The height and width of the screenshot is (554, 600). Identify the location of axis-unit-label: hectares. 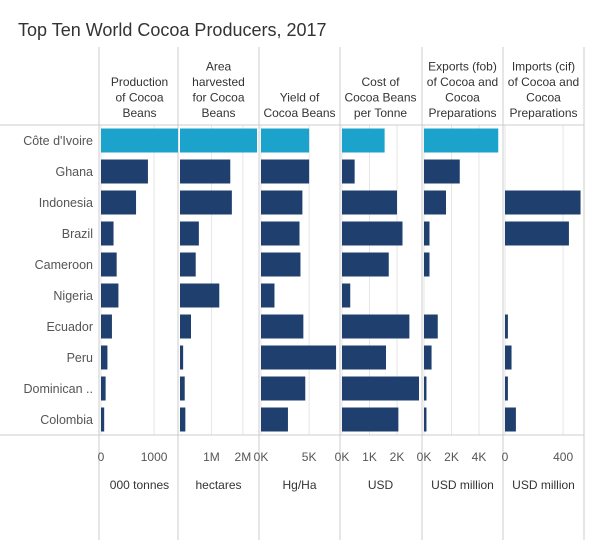
(218, 485).